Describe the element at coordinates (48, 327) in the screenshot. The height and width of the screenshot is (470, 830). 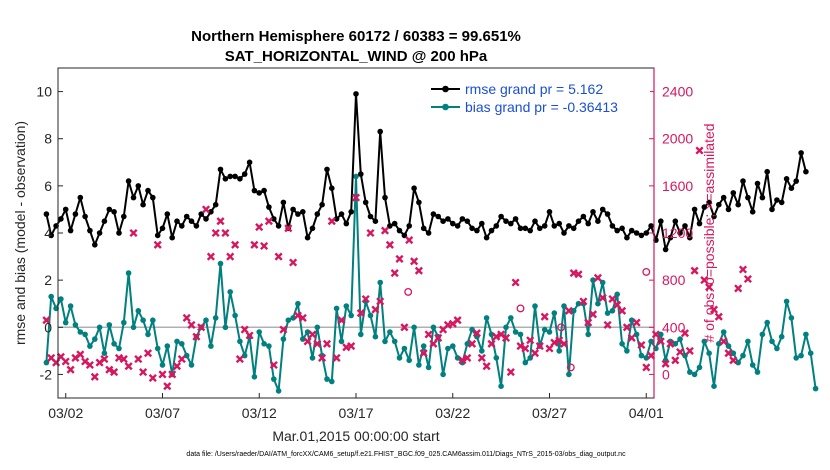
I see `y-tick-label-left: 0` at that location.